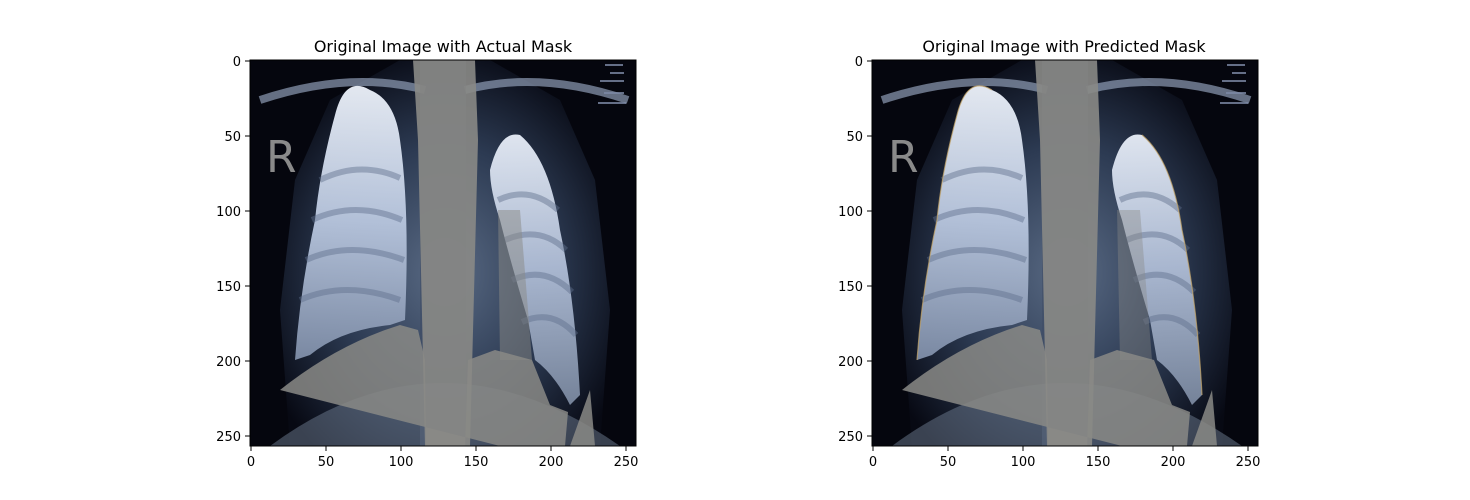 The image size is (1470, 500). Describe the element at coordinates (1065, 458) in the screenshot. I see `x-axis-predicted: 0 50 100 150 200 250` at that location.